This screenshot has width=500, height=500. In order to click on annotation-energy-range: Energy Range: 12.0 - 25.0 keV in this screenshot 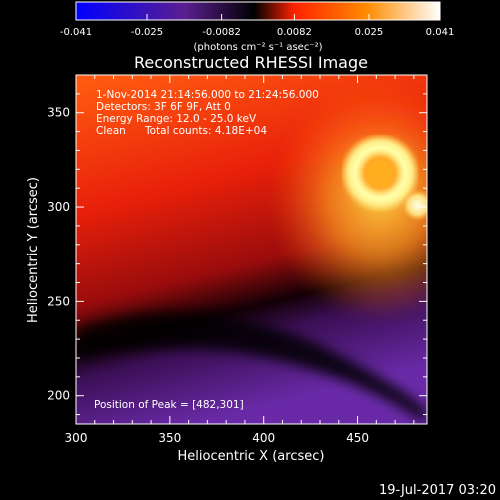, I will do `click(176, 119)`.